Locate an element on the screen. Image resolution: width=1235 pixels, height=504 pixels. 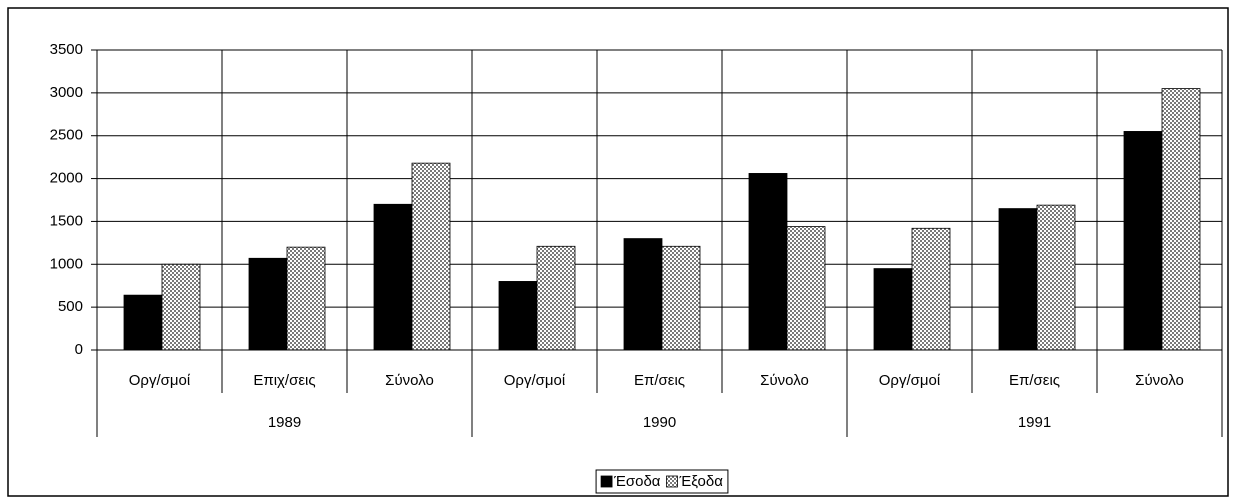
y-tick-label: 500 is located at coordinates (70, 306).